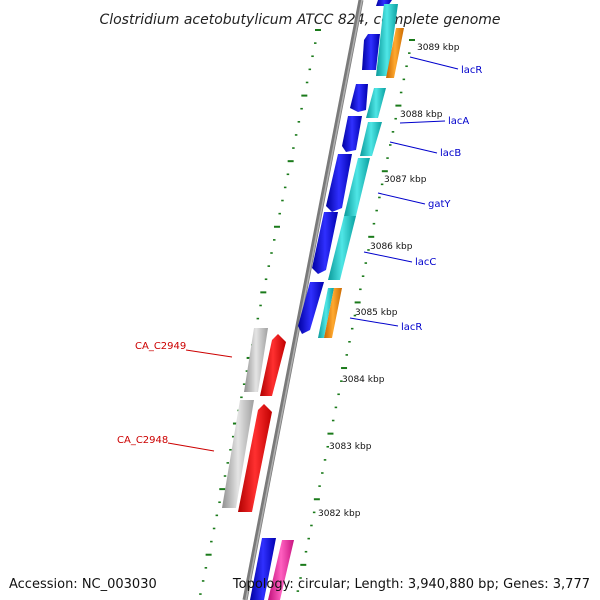 The height and width of the screenshot is (600, 600). I want to click on gene-red-CA_C2948, so click(255, 458).